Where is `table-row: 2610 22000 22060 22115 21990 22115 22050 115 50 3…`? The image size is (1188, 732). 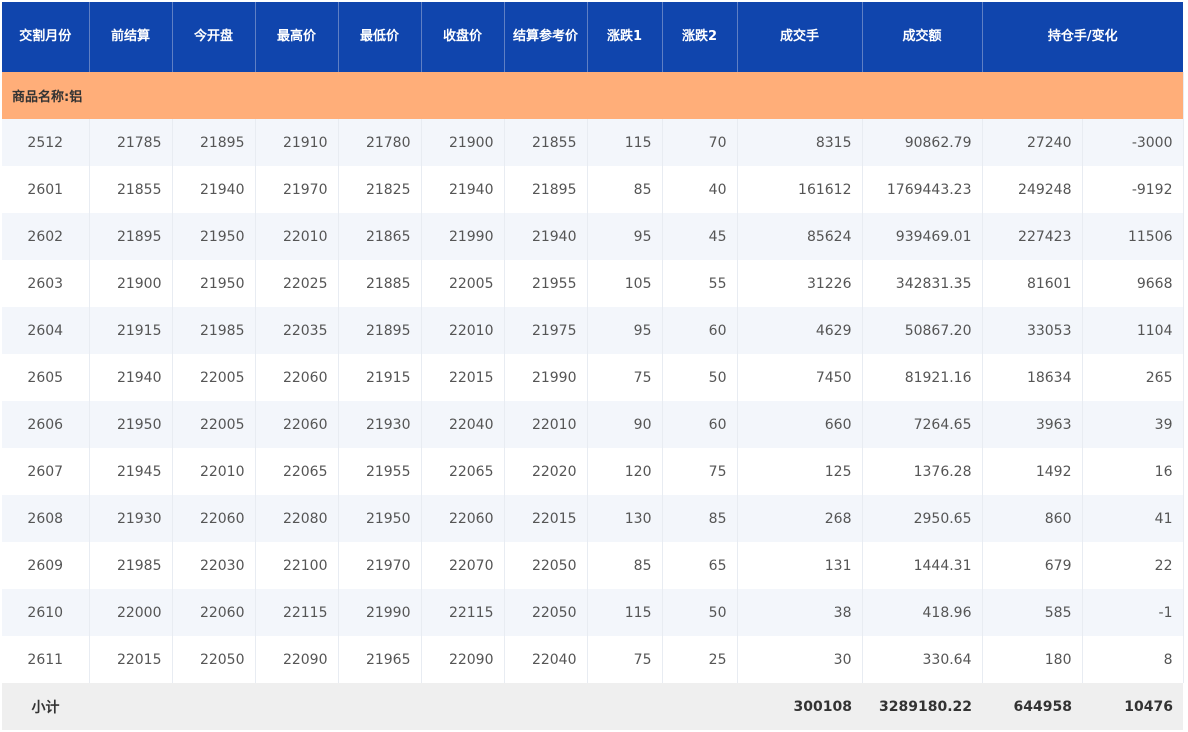
table-row: 2610 22000 22060 22115 21990 22115 22050 115 50 3… is located at coordinates (593, 612).